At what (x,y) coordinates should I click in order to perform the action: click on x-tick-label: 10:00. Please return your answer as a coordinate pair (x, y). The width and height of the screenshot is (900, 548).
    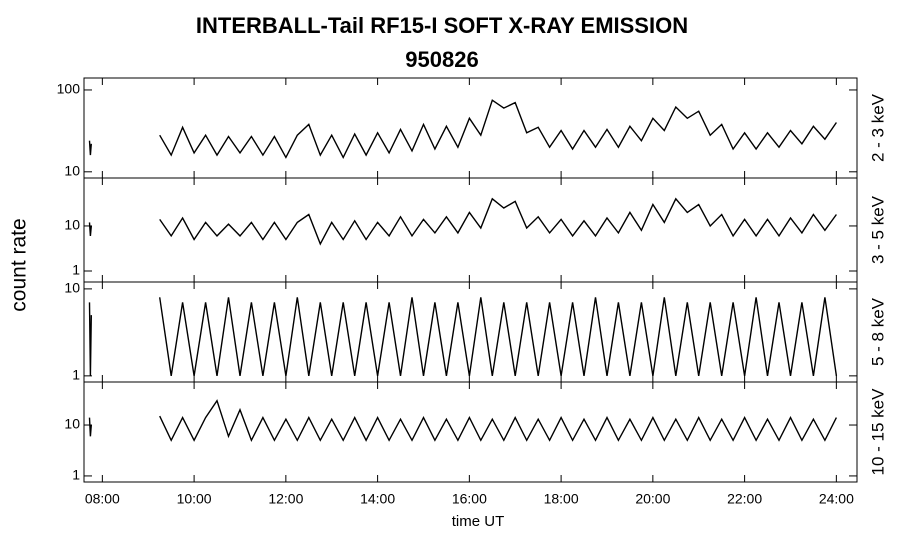
    Looking at the image, I should click on (194, 499).